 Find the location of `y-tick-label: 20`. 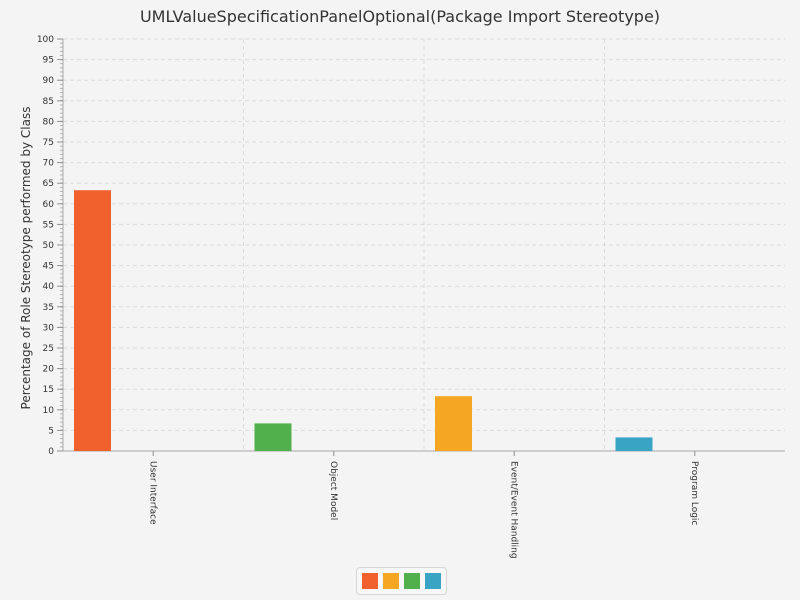

y-tick-label: 20 is located at coordinates (49, 370).